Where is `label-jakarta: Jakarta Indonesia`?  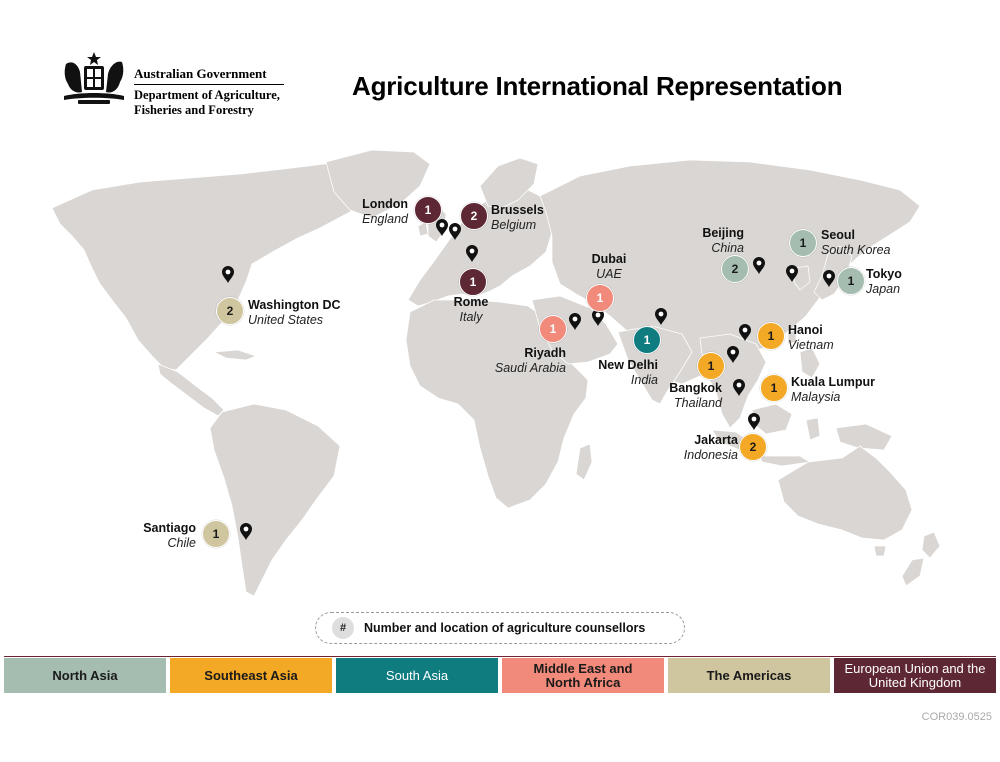 label-jakarta: Jakarta Indonesia is located at coordinates (703, 448).